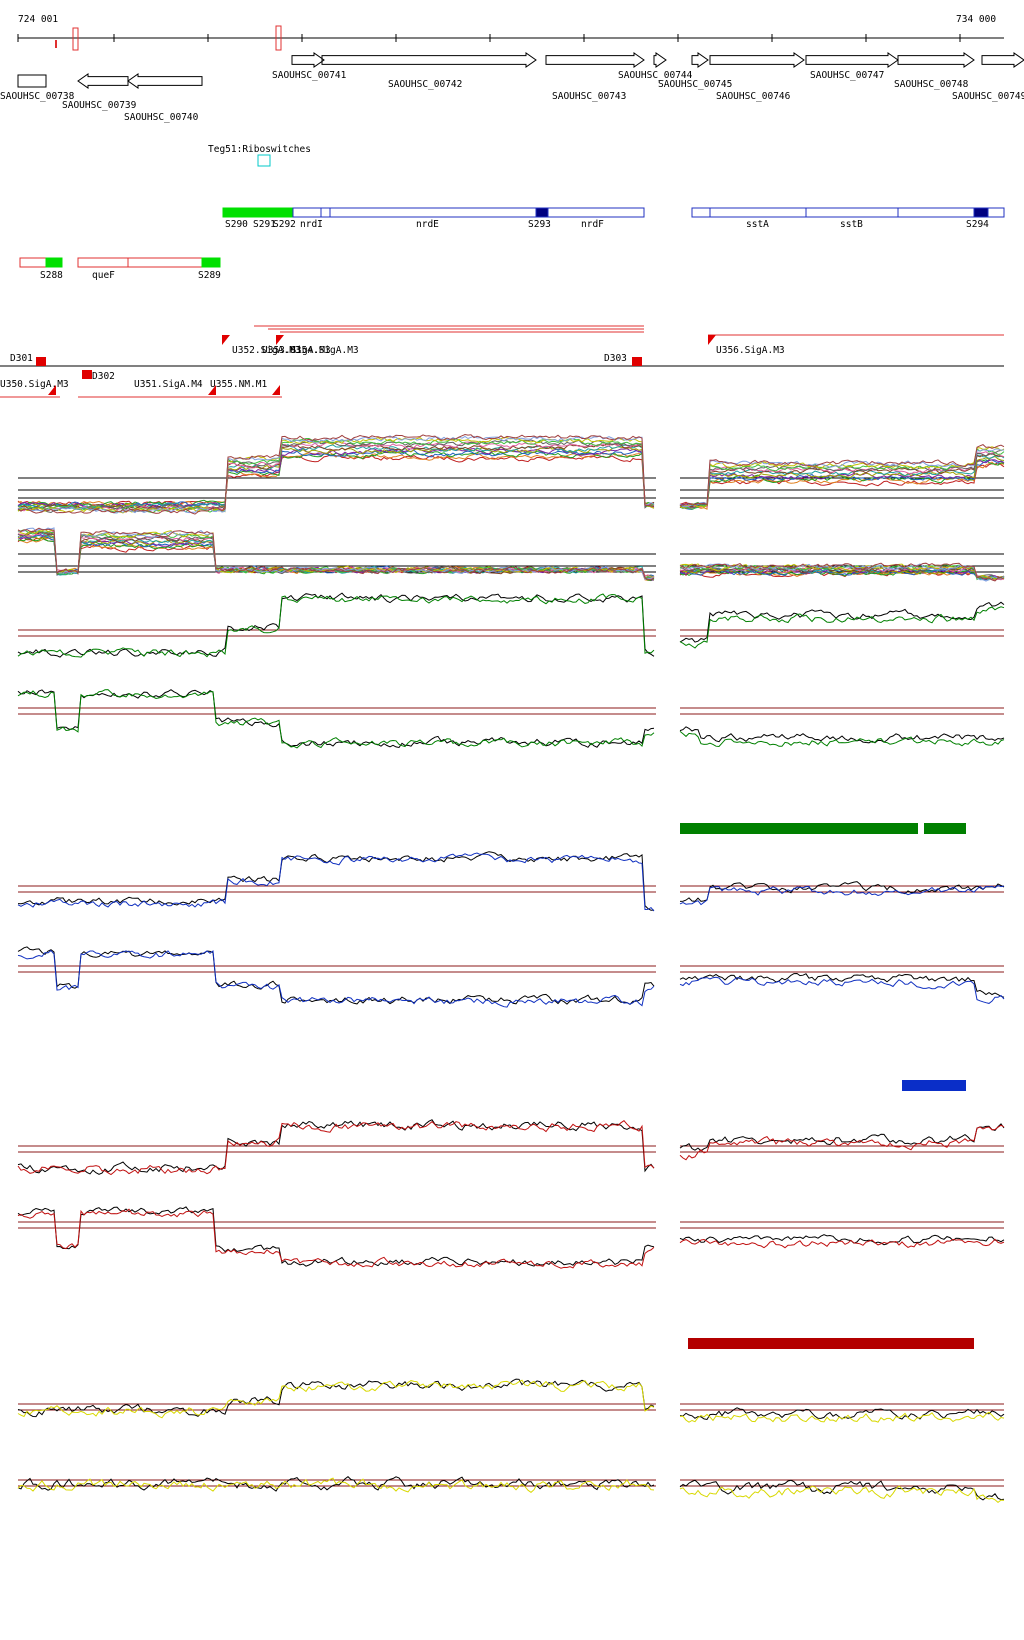 The height and width of the screenshot is (1640, 1024). What do you see at coordinates (511, 881) in the screenshot?
I see `blue-track-plus` at bounding box center [511, 881].